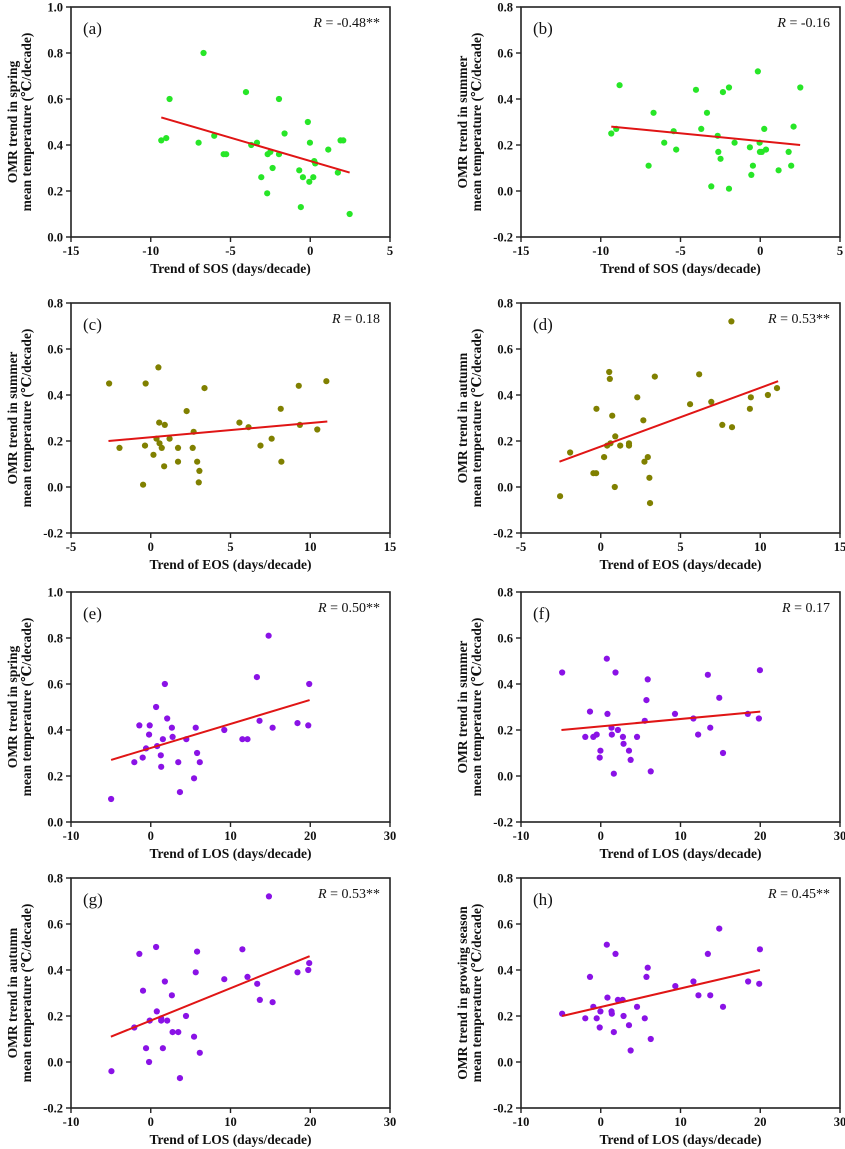 This screenshot has width=845, height=1149. What do you see at coordinates (680, 122) in the screenshot?
I see `plot-frame` at bounding box center [680, 122].